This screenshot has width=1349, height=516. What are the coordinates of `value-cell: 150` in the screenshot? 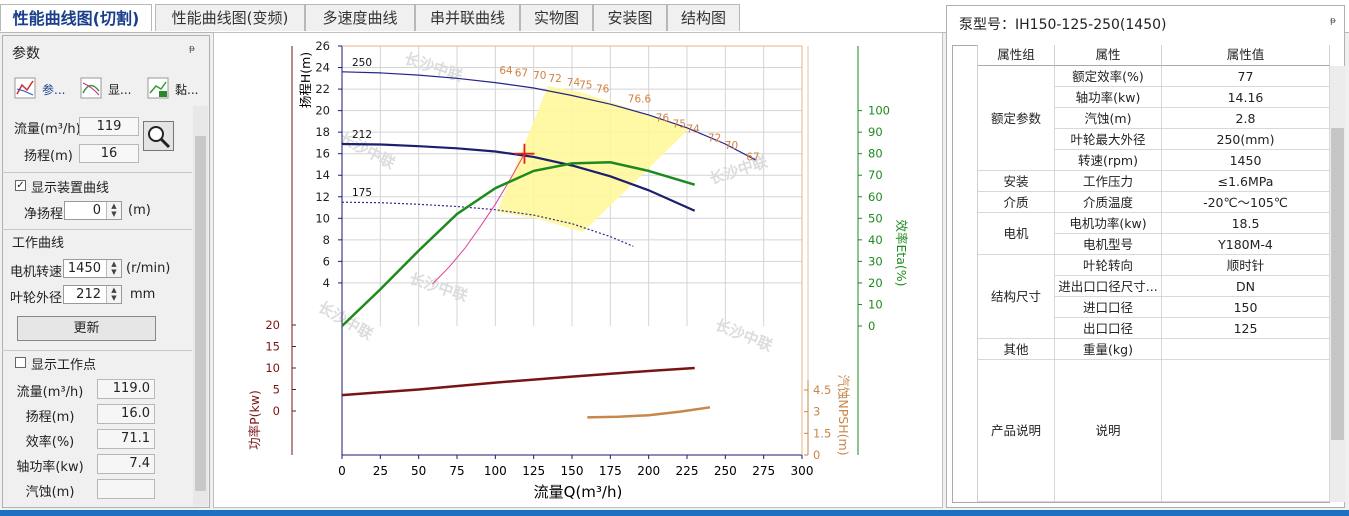 It's located at (1246, 307).